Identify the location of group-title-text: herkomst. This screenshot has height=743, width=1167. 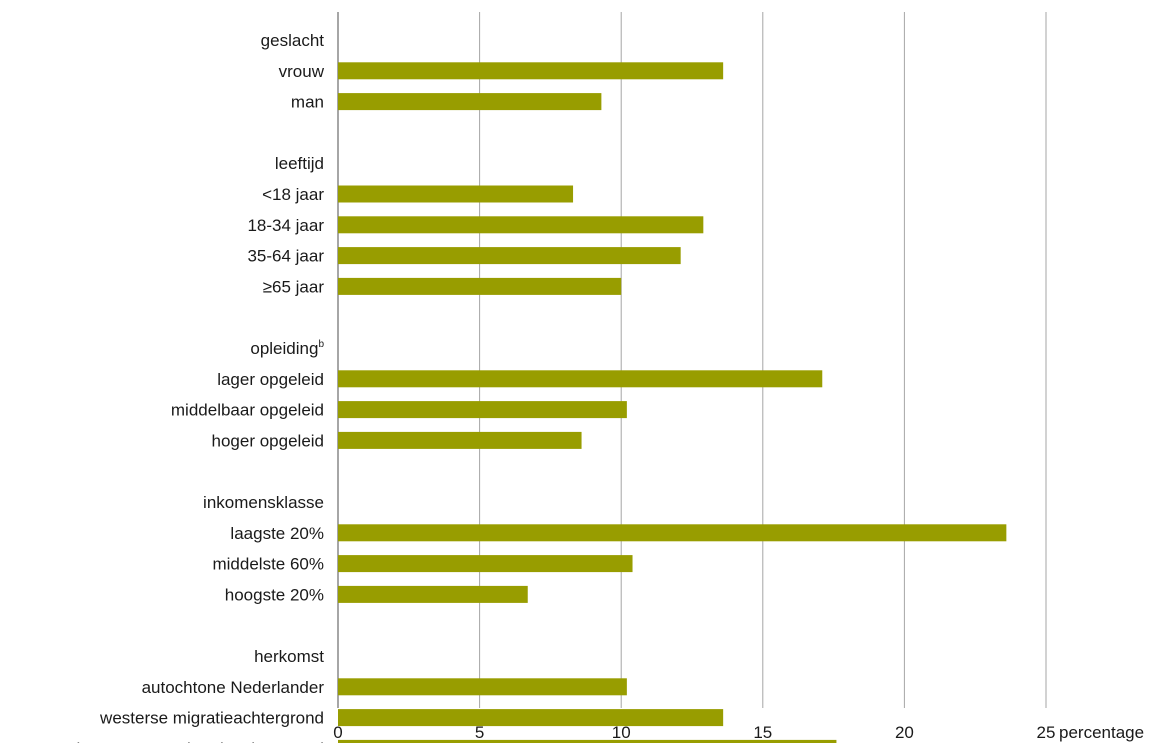
(289, 656).